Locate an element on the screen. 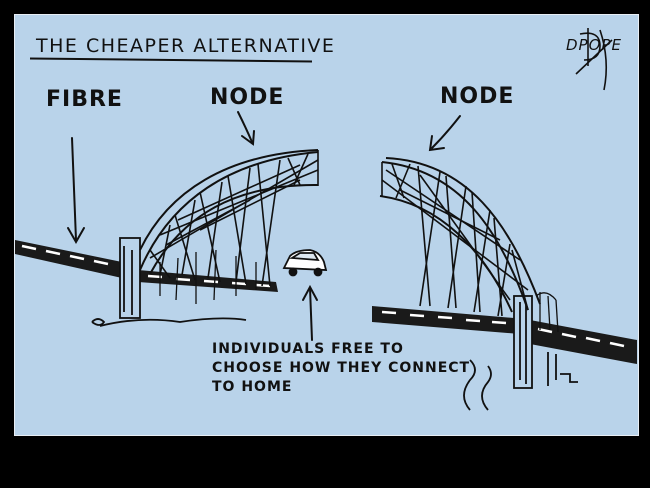 The height and width of the screenshot is (488, 650). node-left-label: NODE is located at coordinates (247, 97).